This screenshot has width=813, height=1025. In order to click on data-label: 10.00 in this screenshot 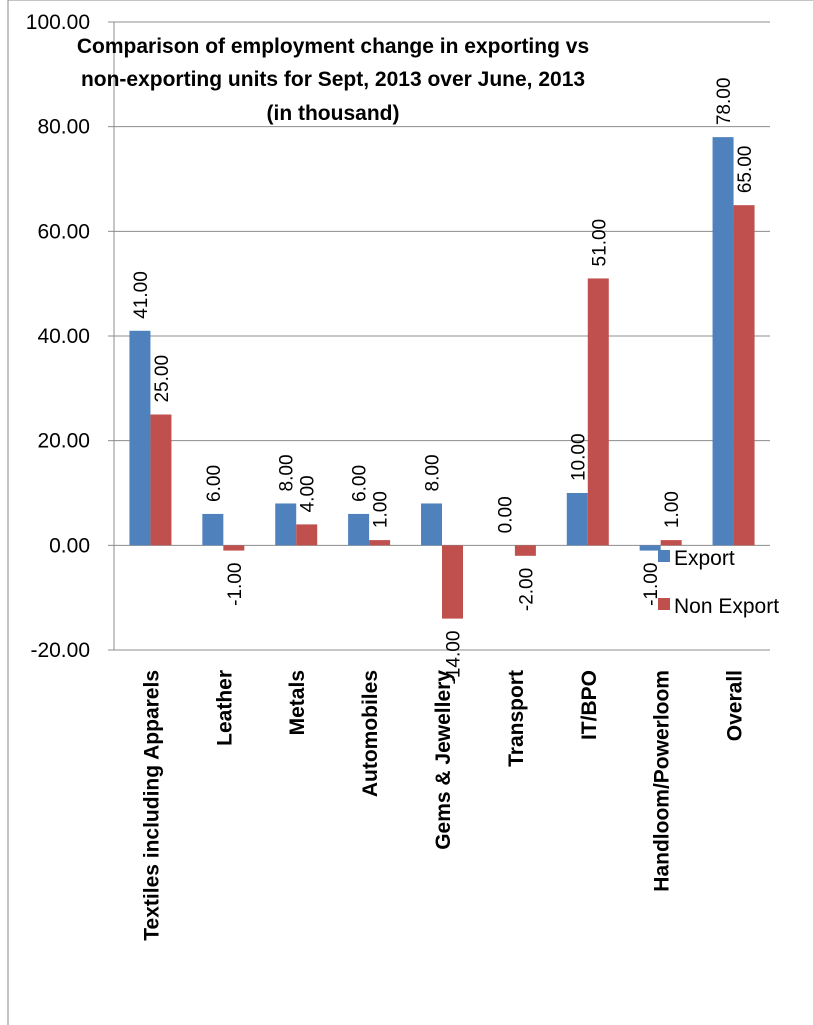, I will do `click(578, 457)`.